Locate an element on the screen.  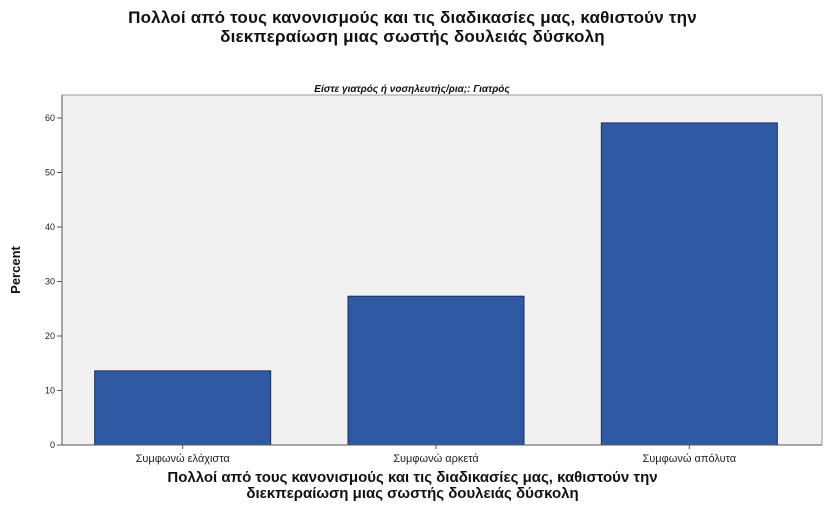
y-tick-label: 60 is located at coordinates (50, 118).